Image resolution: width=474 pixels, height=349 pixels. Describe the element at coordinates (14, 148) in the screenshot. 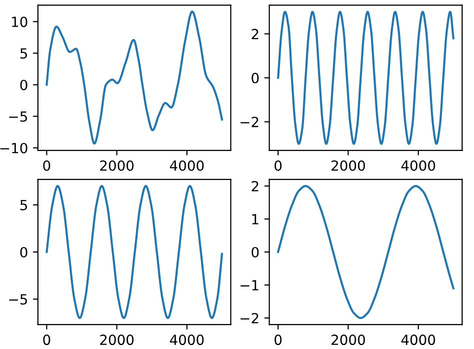

I see `y-tick-label: −10` at that location.